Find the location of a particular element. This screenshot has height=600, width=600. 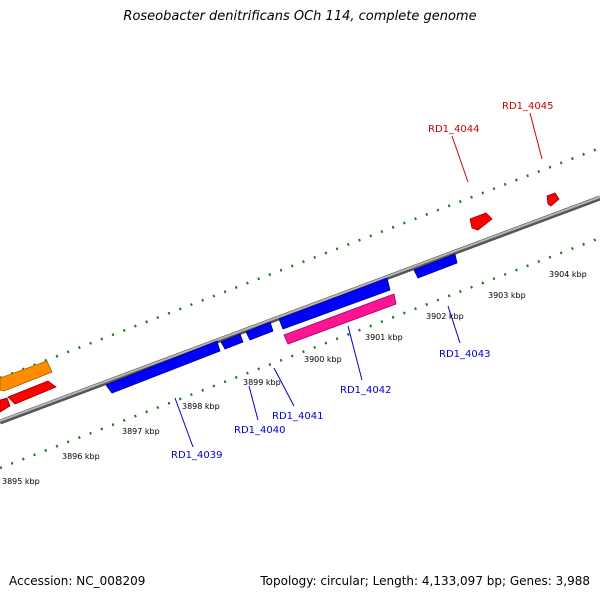

accession-text: Accession: NC_008209 is located at coordinates (77, 581).